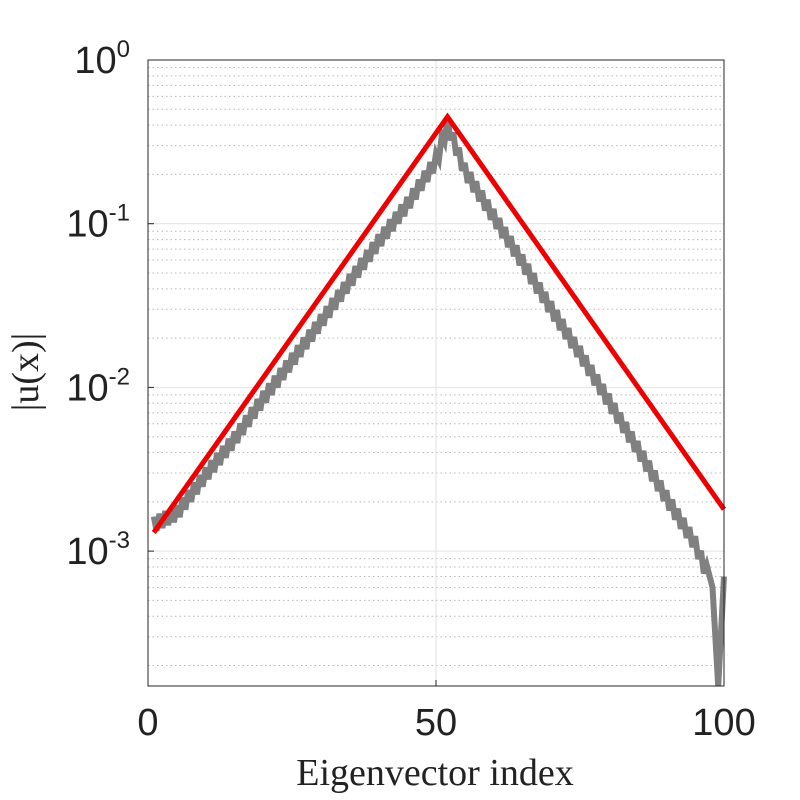  I want to click on x-tick-labels: 0 50 100, so click(446, 723).